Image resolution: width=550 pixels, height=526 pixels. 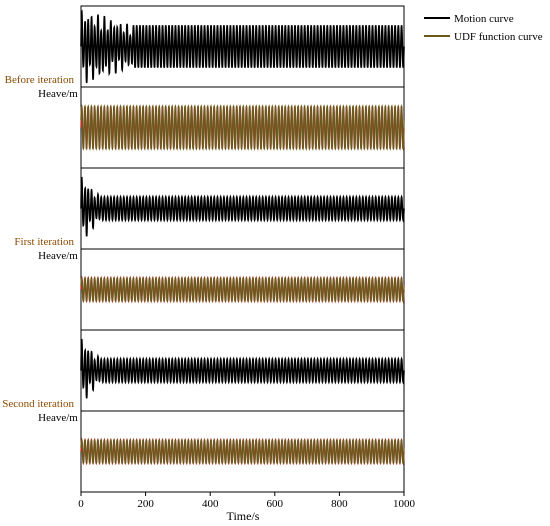 I want to click on y-axis-label-3: Heave/m, so click(x=58, y=418).